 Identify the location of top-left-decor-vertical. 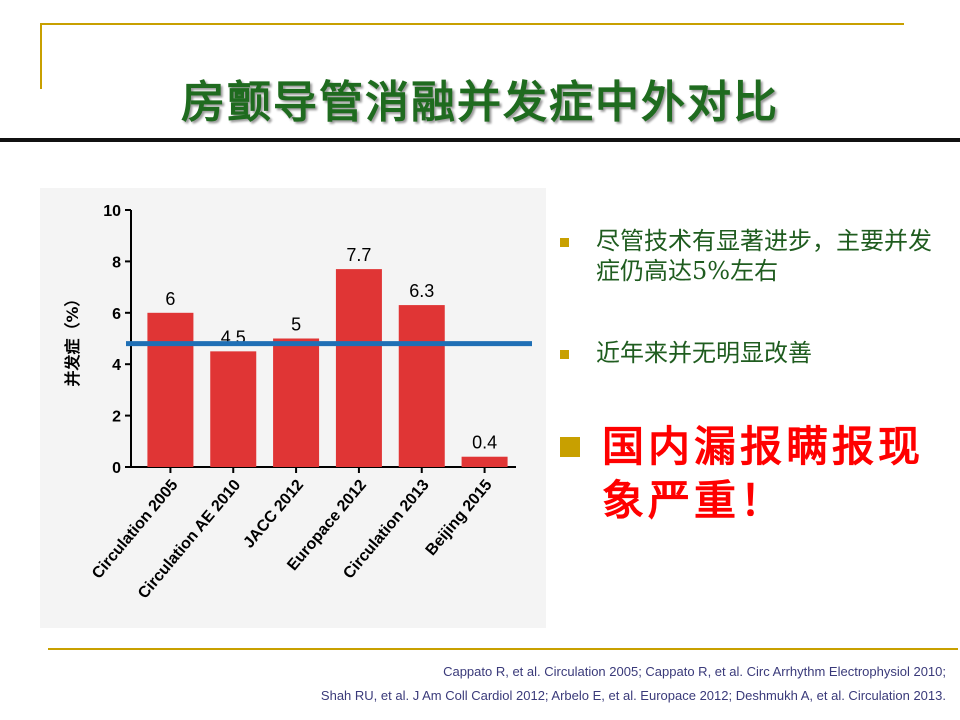
(41, 56).